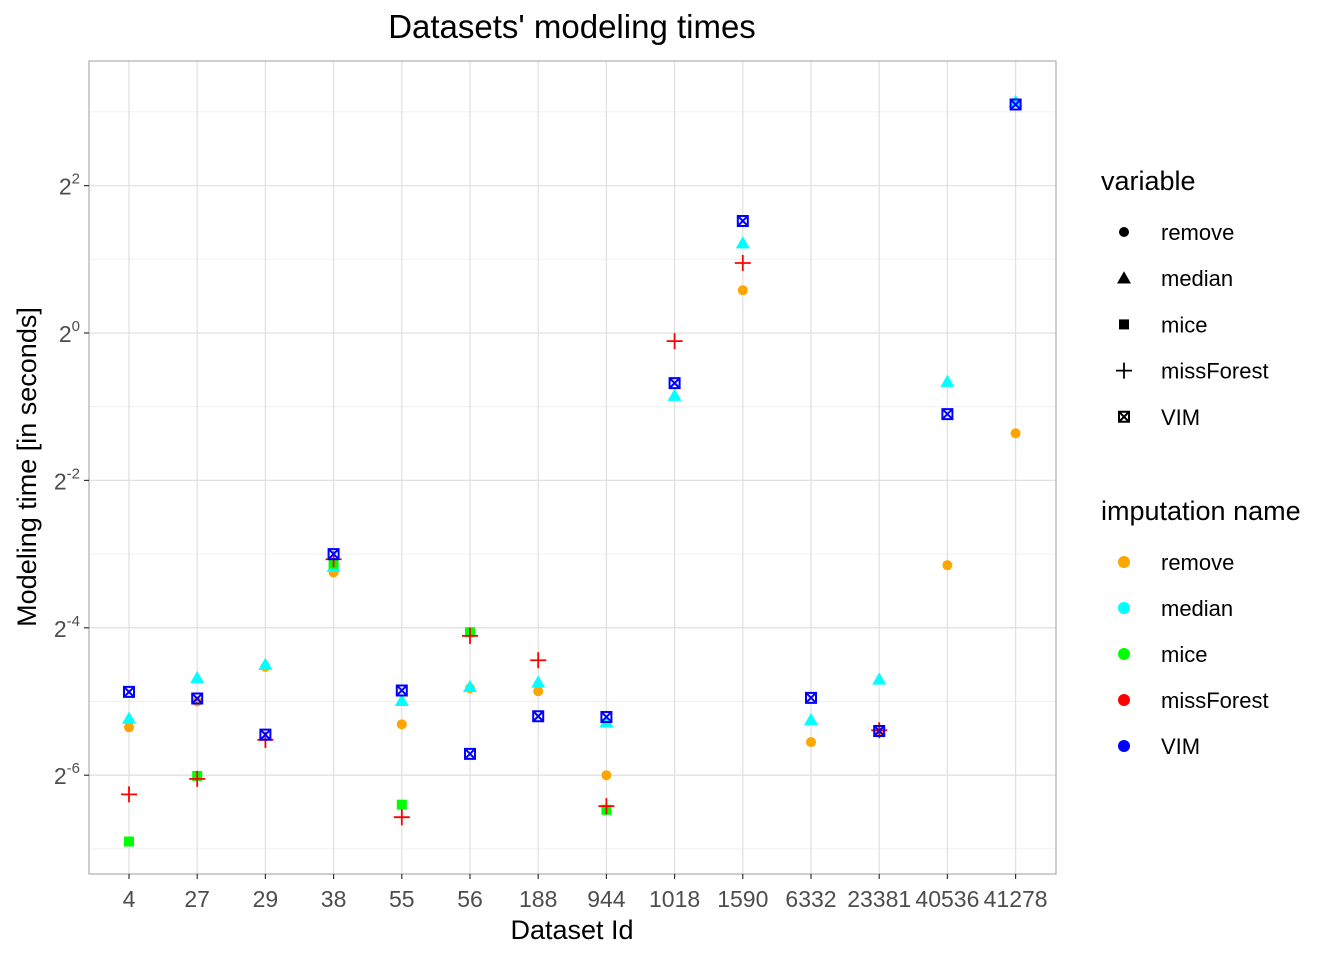  What do you see at coordinates (1180, 417) in the screenshot?
I see `legend-shape-label: VIM` at bounding box center [1180, 417].